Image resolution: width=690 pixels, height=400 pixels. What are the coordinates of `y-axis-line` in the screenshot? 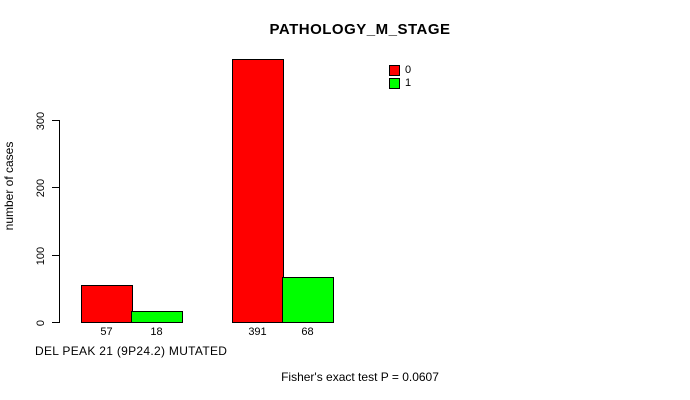 It's located at (59, 221).